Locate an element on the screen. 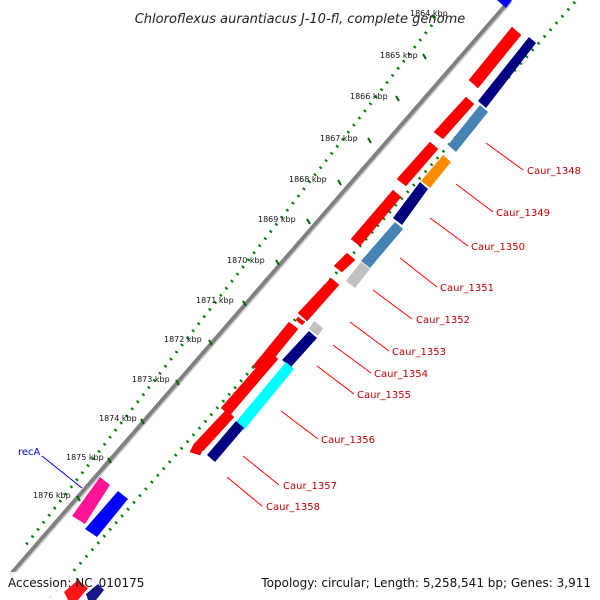 The width and height of the screenshot is (600, 600). reca-callout-line is located at coordinates (62, 472).